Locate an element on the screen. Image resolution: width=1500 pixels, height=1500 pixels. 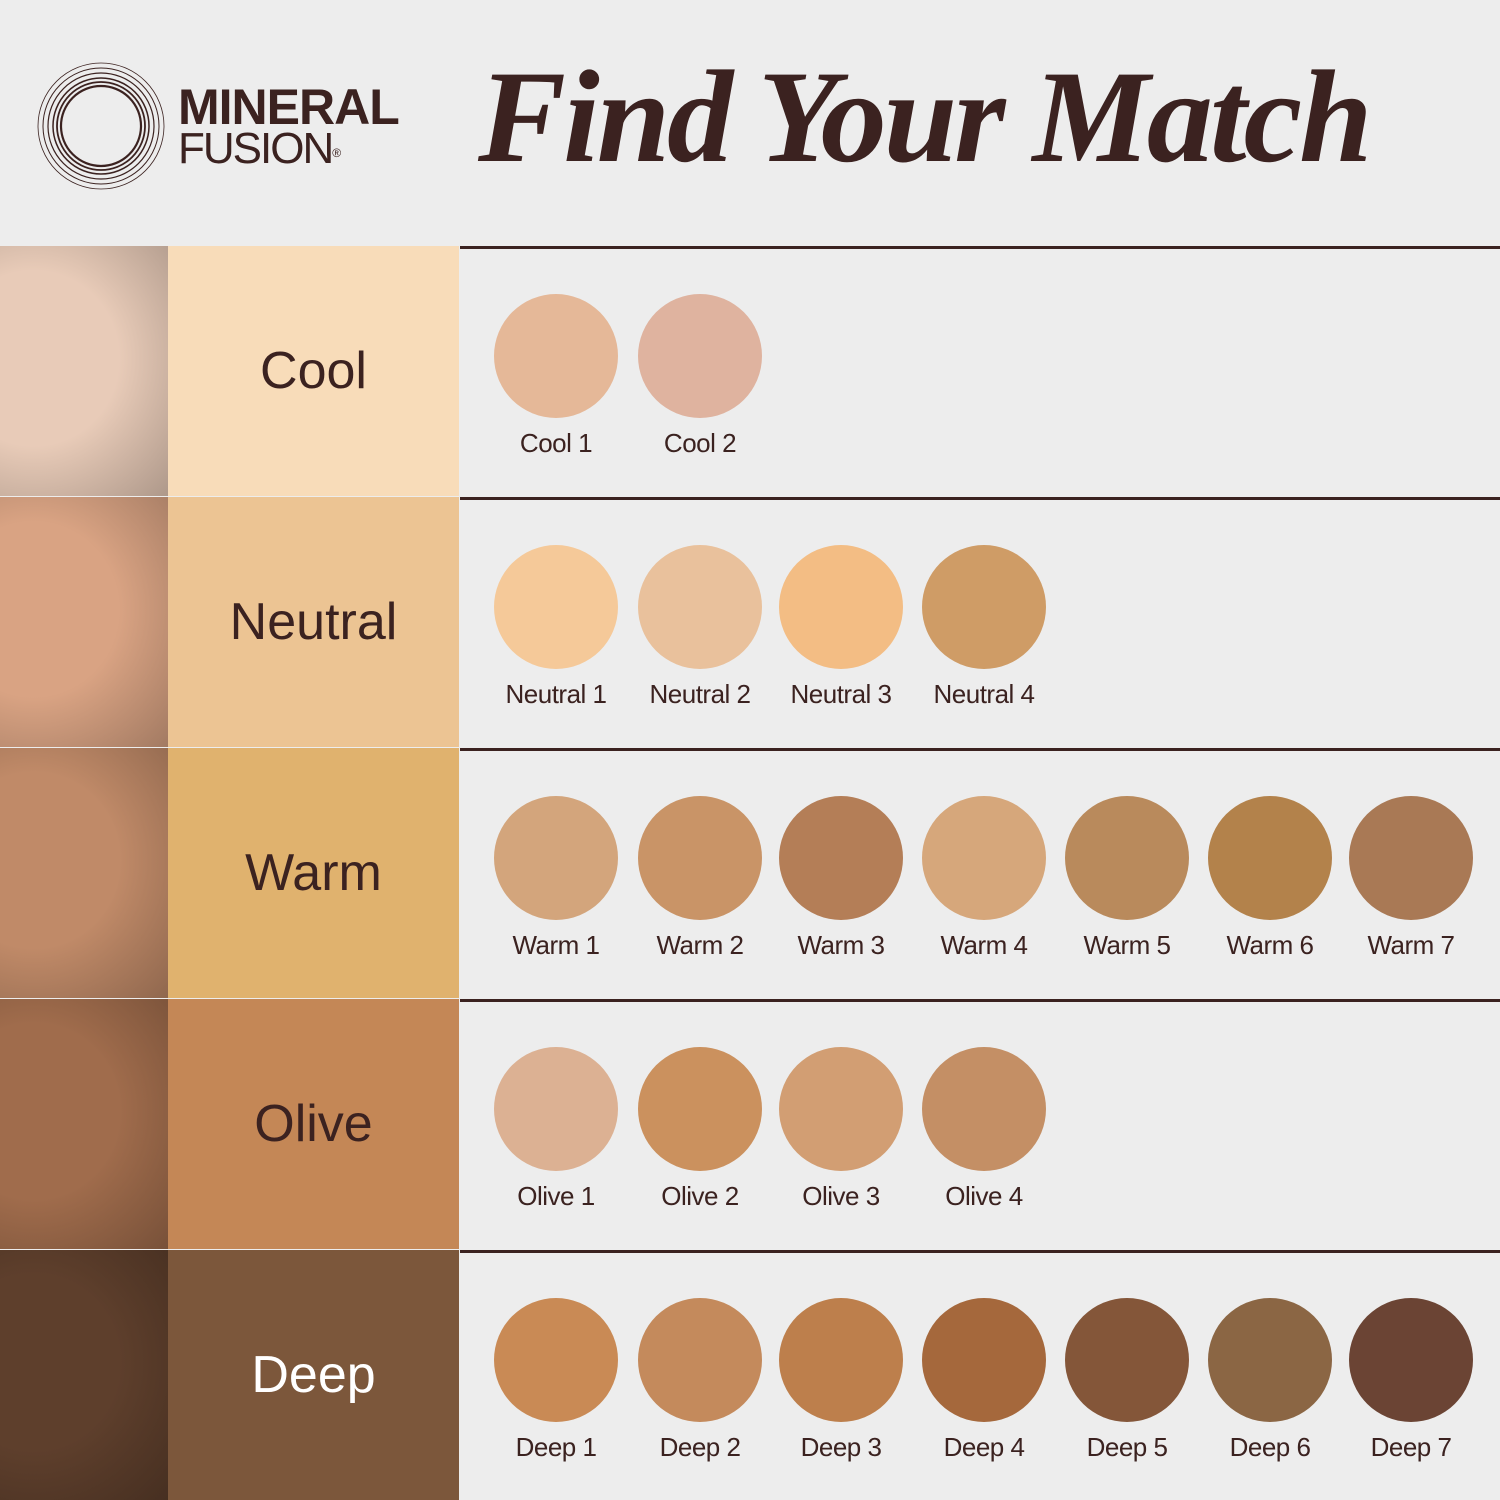
shade-swatch: Deep 3 is located at coordinates (841, 1380).